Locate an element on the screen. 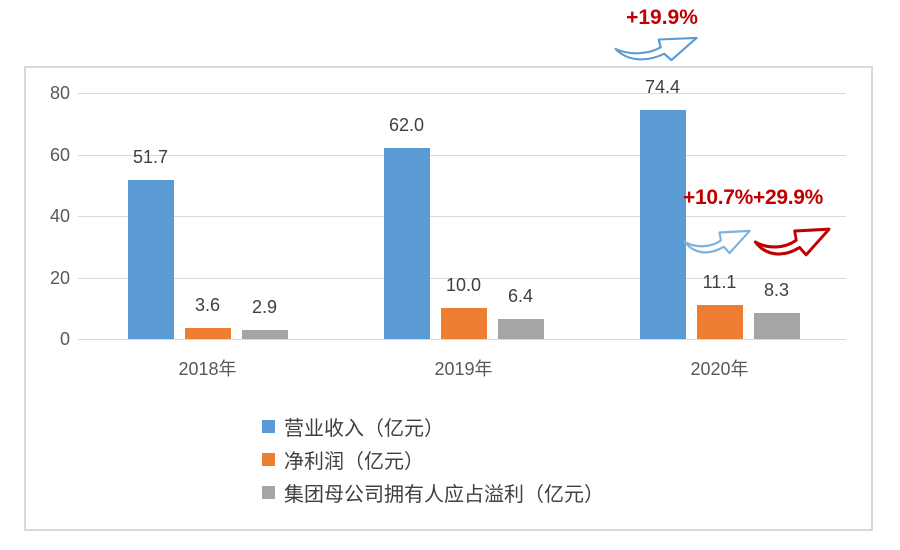 This screenshot has height=550, width=900. bar-label-attributable-profit-2019: 6.4 is located at coordinates (520, 296).